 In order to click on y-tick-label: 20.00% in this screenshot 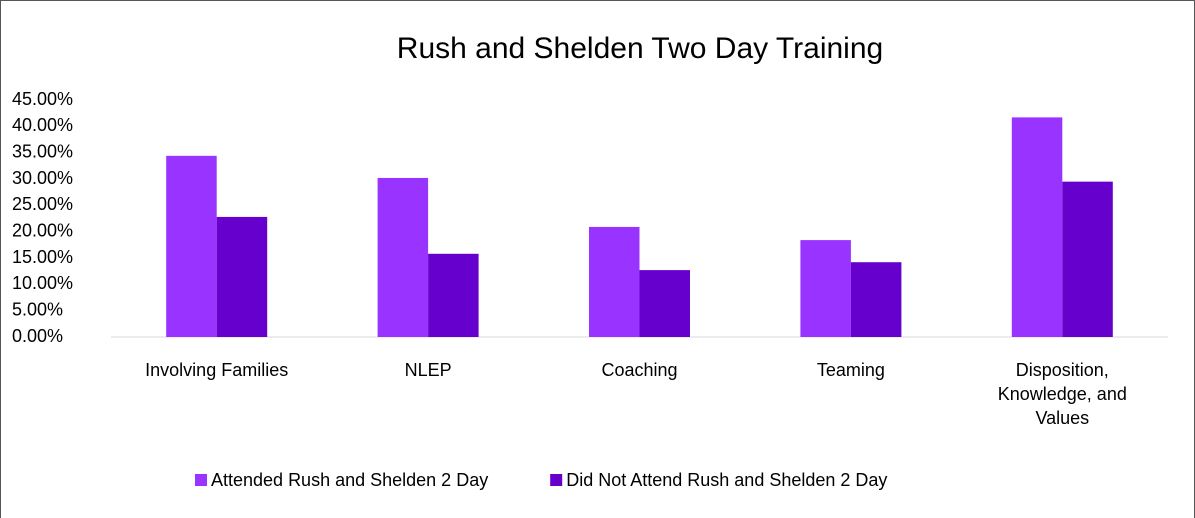, I will do `click(42, 230)`.